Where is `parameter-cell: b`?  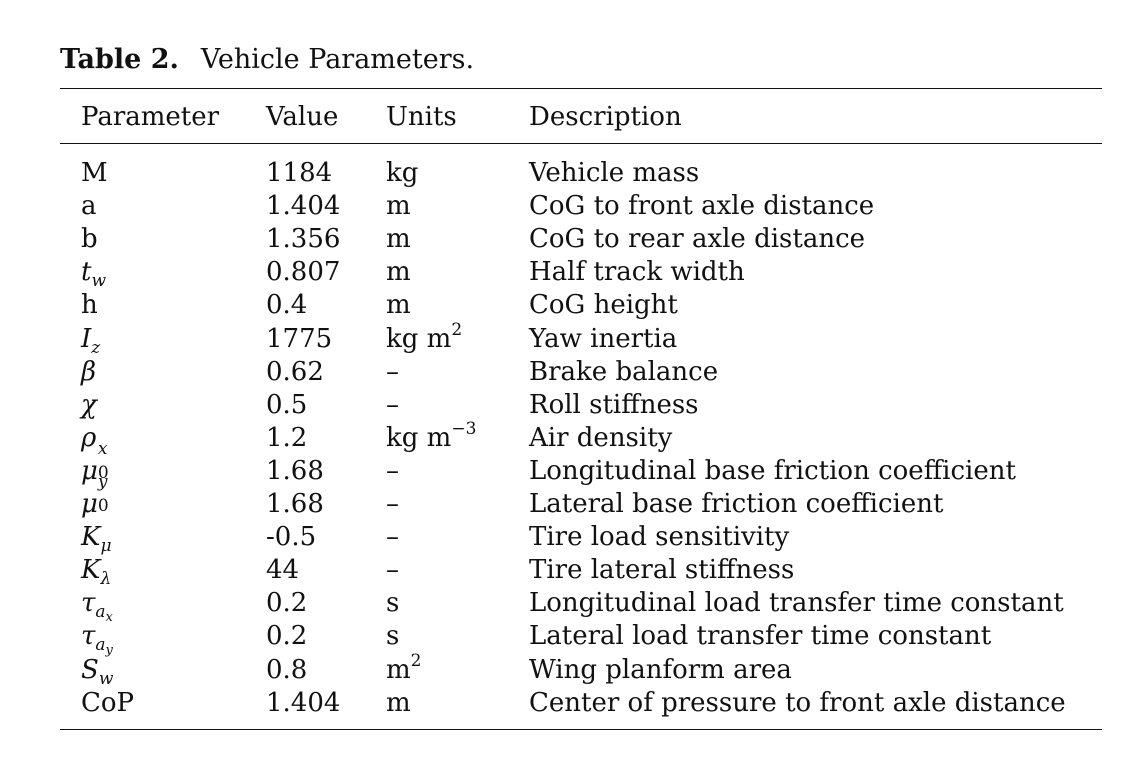 parameter-cell: b is located at coordinates (89, 239).